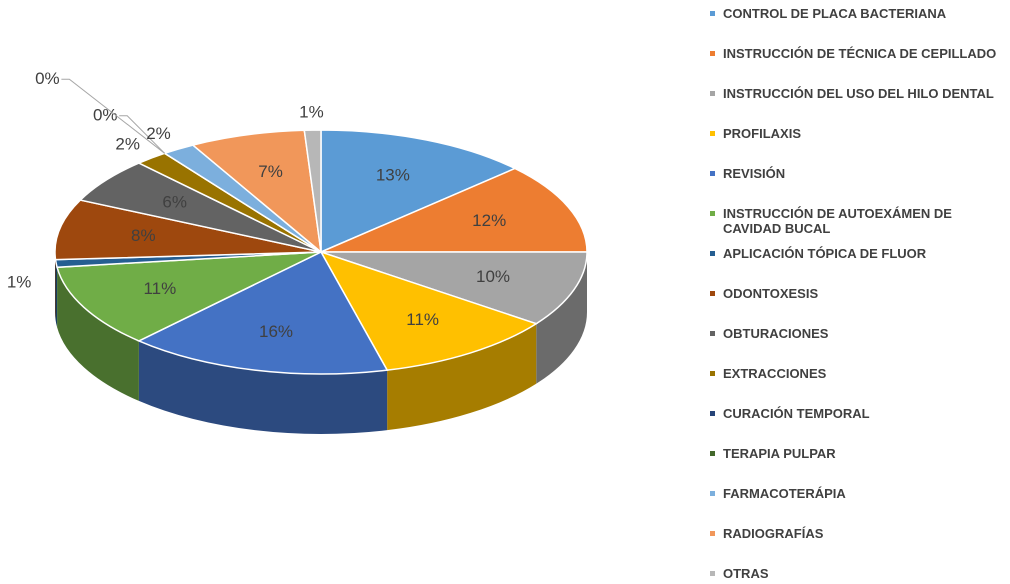 This screenshot has width=1010, height=584. Describe the element at coordinates (860, 133) in the screenshot. I see `legend-item: PROFILAXIS` at that location.